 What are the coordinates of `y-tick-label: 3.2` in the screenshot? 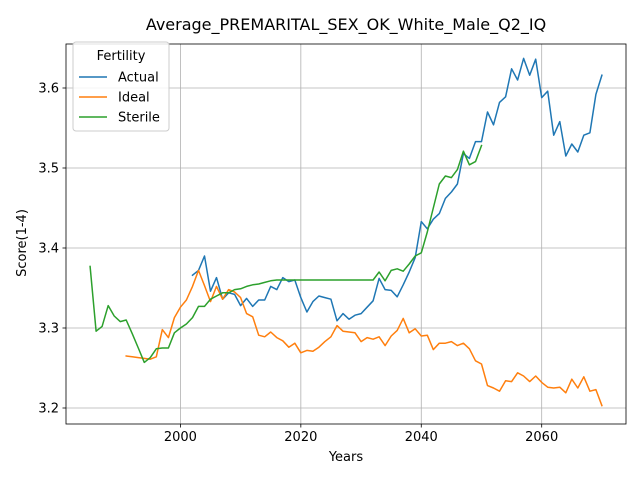 It's located at (48, 409).